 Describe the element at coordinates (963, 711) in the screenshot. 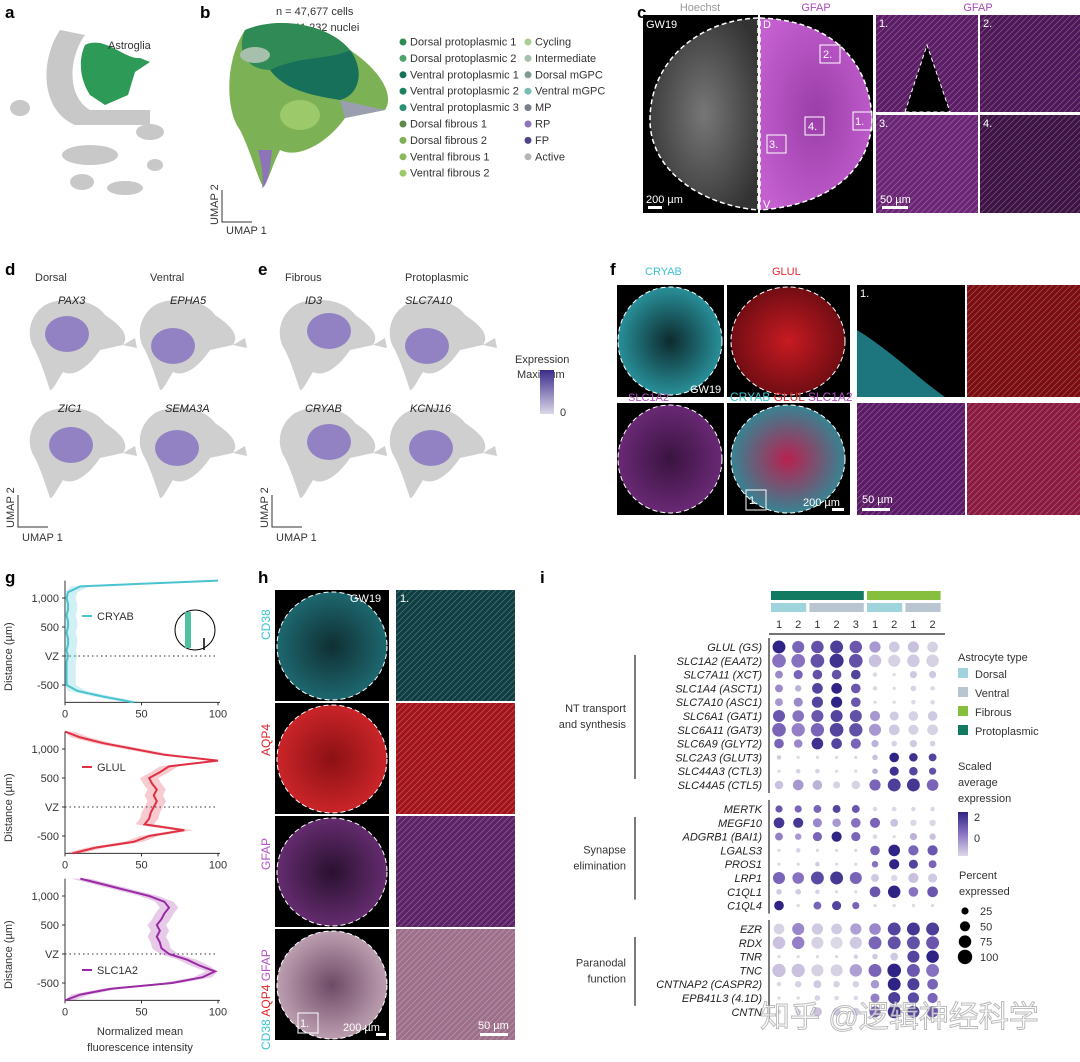

I see `legend-type-swatch` at that location.